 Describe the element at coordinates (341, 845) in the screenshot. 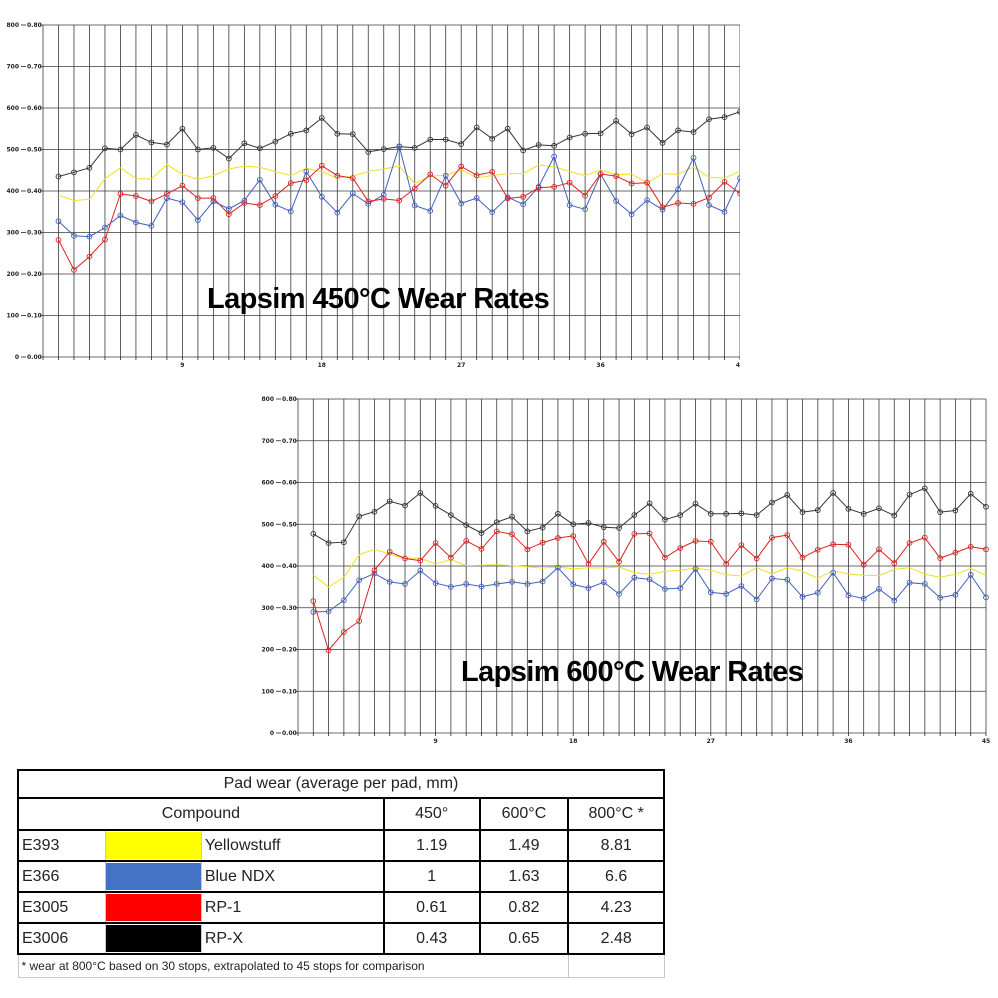

I see `table-row: E393 Yellowstuff 1.19 1.49 8.81` at that location.